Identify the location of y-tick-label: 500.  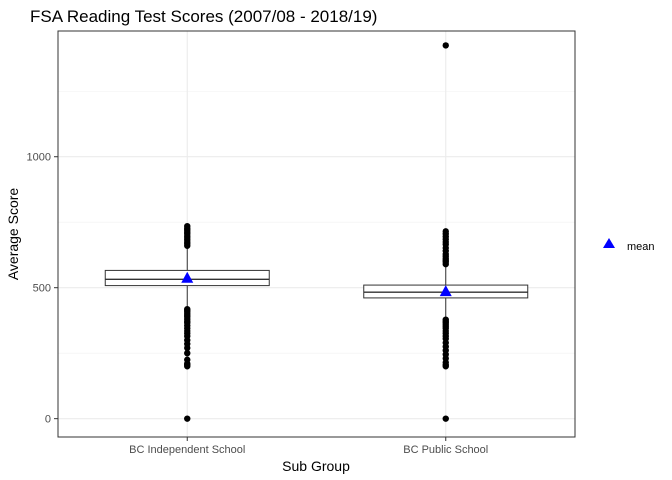
(42, 289).